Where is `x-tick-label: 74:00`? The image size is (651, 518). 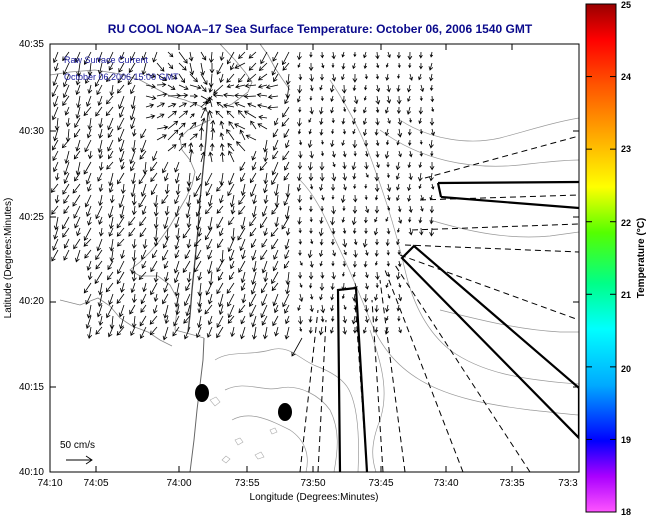
x-tick-label: 74:00 is located at coordinates (178, 483).